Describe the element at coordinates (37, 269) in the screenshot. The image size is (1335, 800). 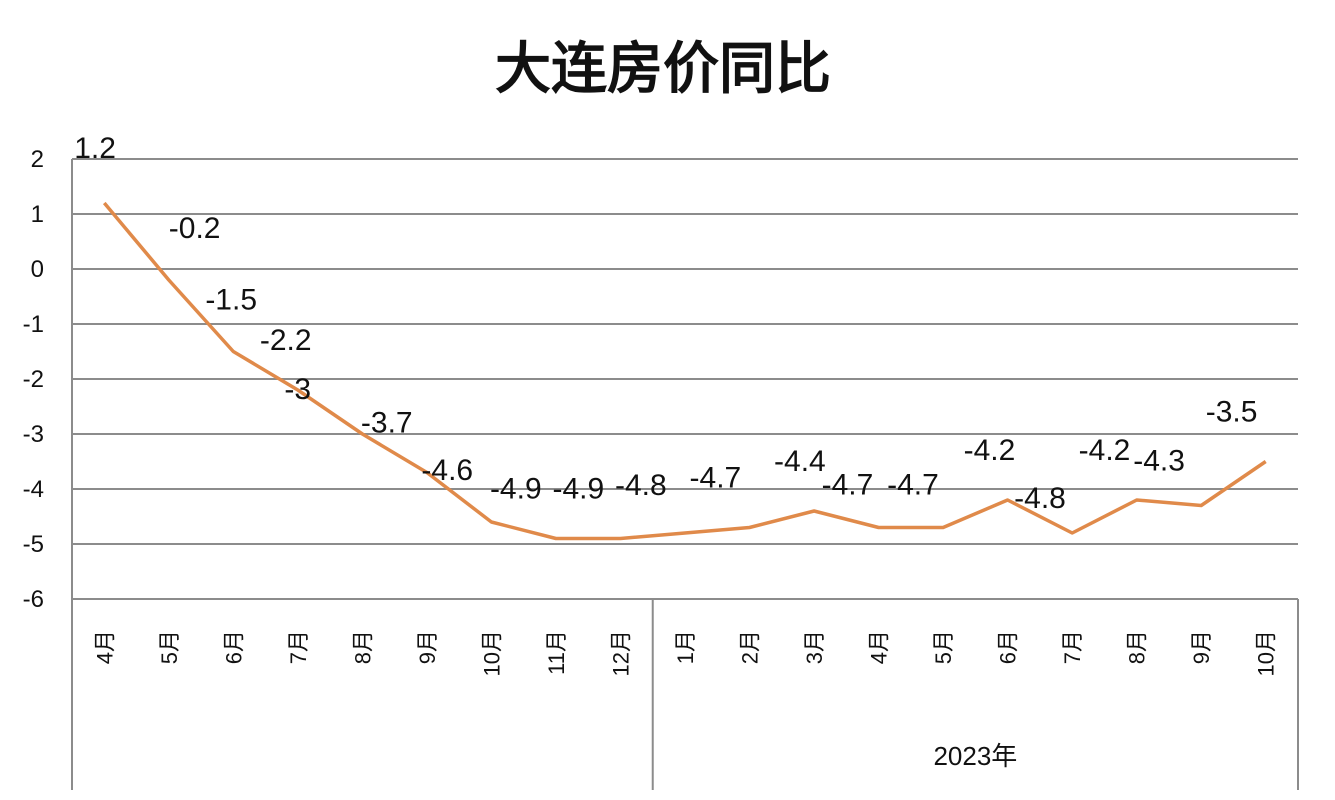
I see `y-tick-label: 0` at that location.